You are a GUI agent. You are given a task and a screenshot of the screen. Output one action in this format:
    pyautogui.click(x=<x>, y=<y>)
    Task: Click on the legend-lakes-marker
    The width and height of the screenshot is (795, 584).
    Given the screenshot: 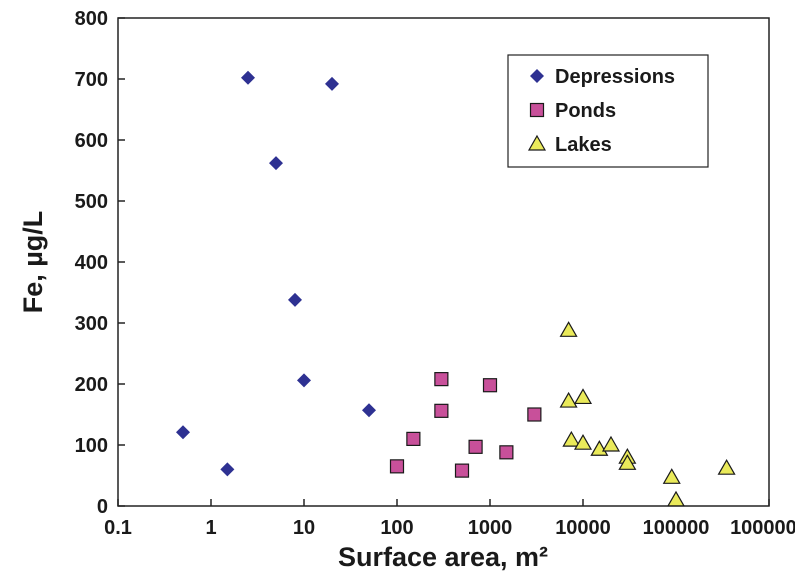 What is the action you would take?
    pyautogui.click(x=537, y=142)
    